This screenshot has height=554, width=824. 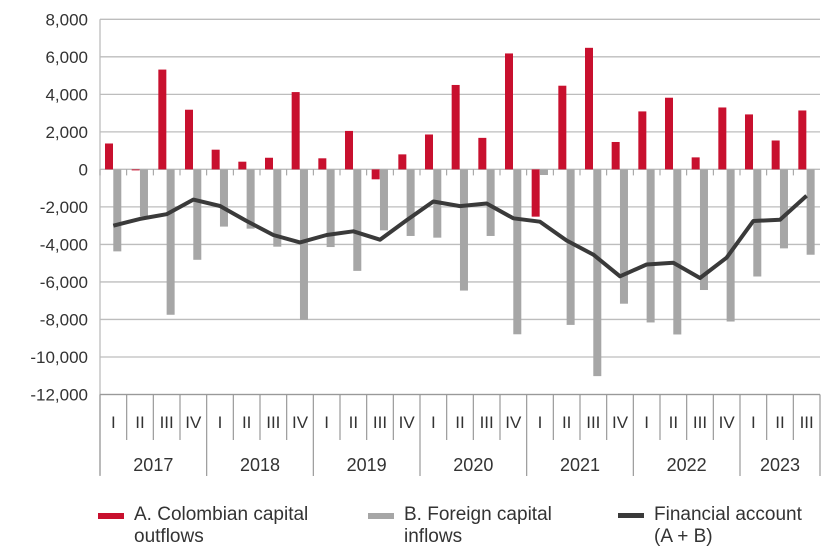 I want to click on legend-label: (A + B), so click(x=683, y=536).